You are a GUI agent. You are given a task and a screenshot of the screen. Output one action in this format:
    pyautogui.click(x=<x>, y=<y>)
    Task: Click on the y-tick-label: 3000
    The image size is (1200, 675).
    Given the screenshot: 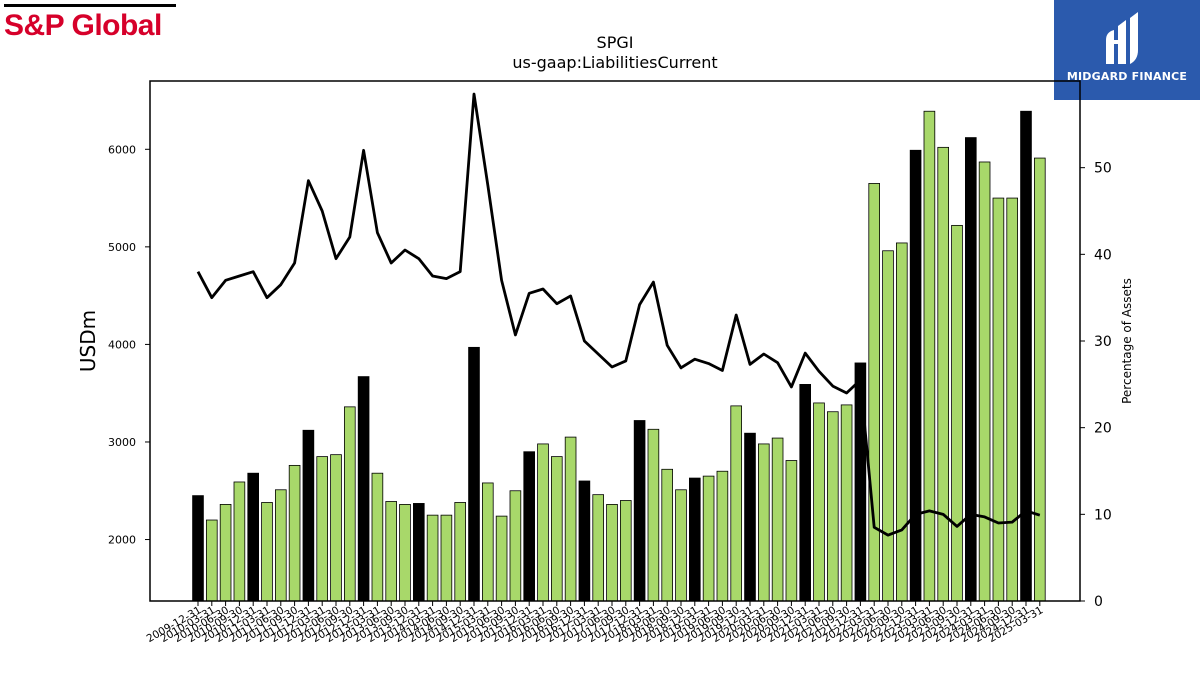 What is the action you would take?
    pyautogui.click(x=122, y=442)
    